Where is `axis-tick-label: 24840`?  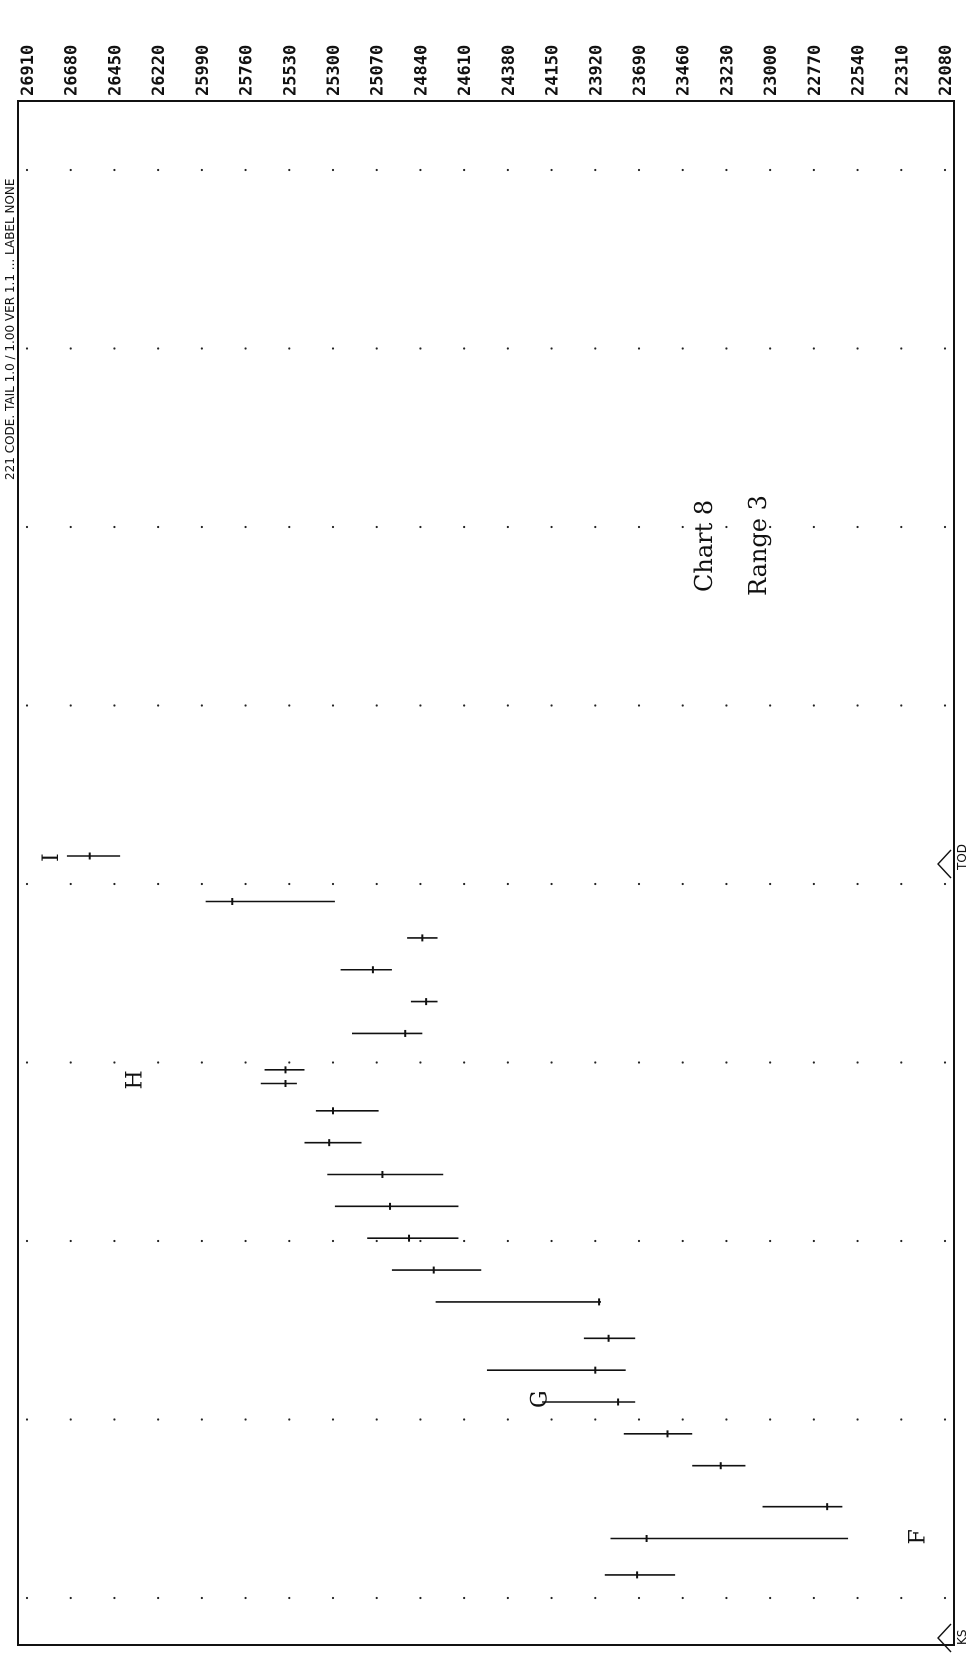
axis-tick-label: 24840 is located at coordinates (421, 70).